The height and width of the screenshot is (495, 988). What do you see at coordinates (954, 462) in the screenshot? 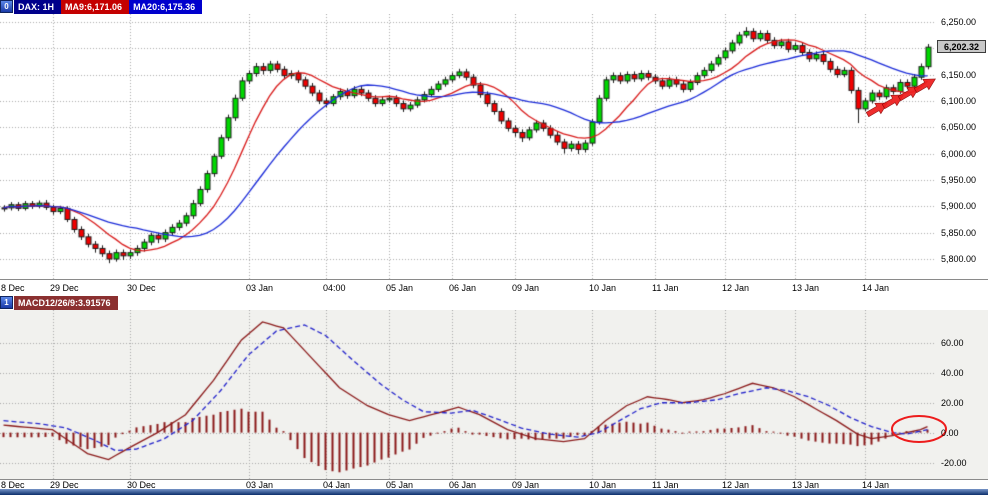
I see `macd-tick-label: -20.00` at bounding box center [954, 462].